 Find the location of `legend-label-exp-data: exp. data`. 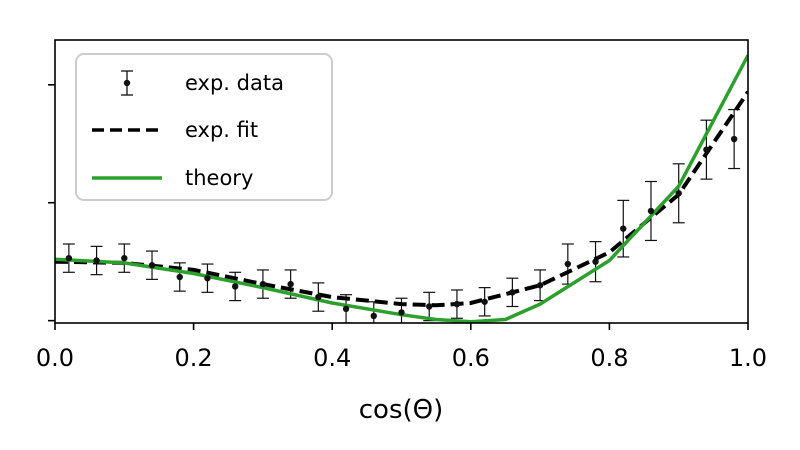

legend-label-exp-data: exp. data is located at coordinates (234, 83).